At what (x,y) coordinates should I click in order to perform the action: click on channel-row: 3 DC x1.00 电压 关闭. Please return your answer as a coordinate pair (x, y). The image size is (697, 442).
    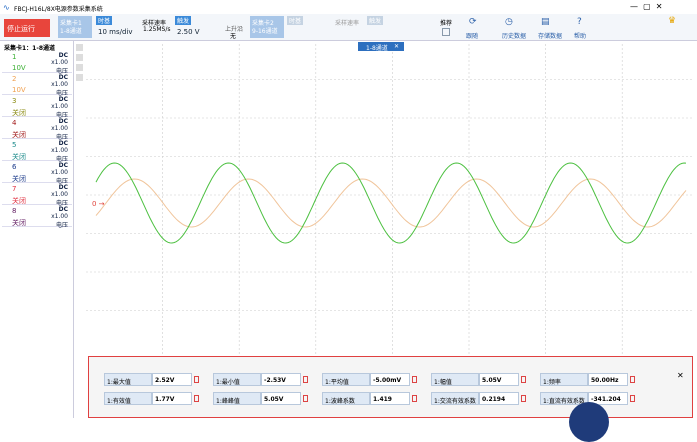
    Looking at the image, I should click on (37, 107).